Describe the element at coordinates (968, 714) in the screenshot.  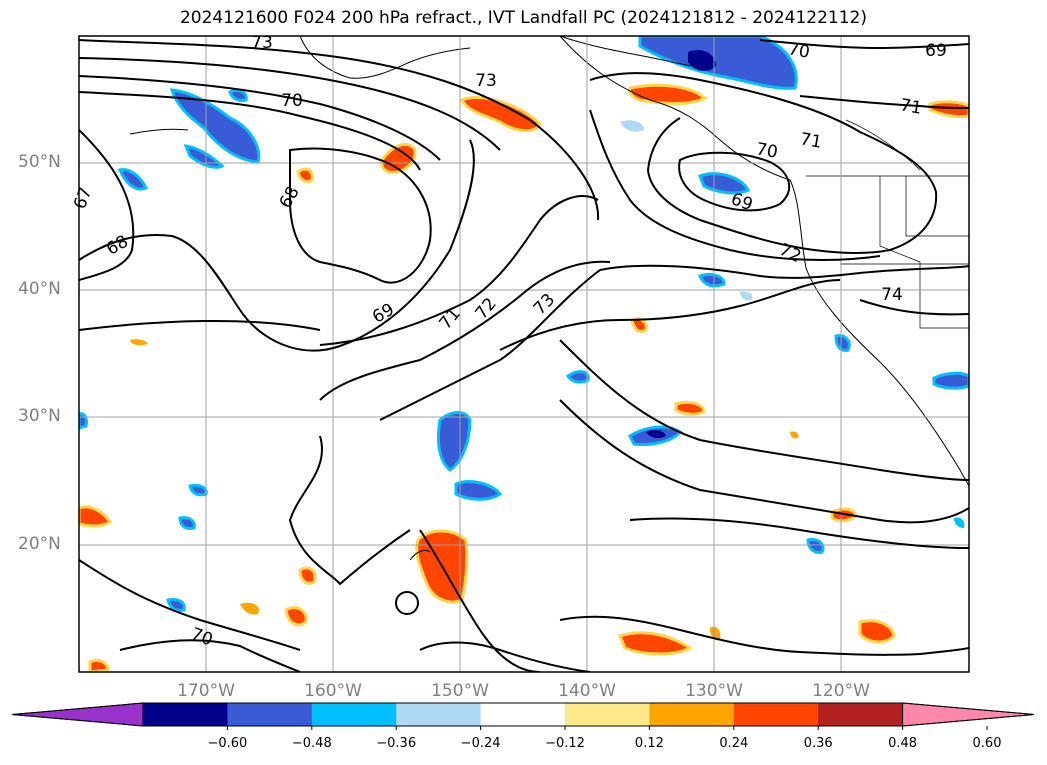
I see `colorbar-extend-high` at that location.